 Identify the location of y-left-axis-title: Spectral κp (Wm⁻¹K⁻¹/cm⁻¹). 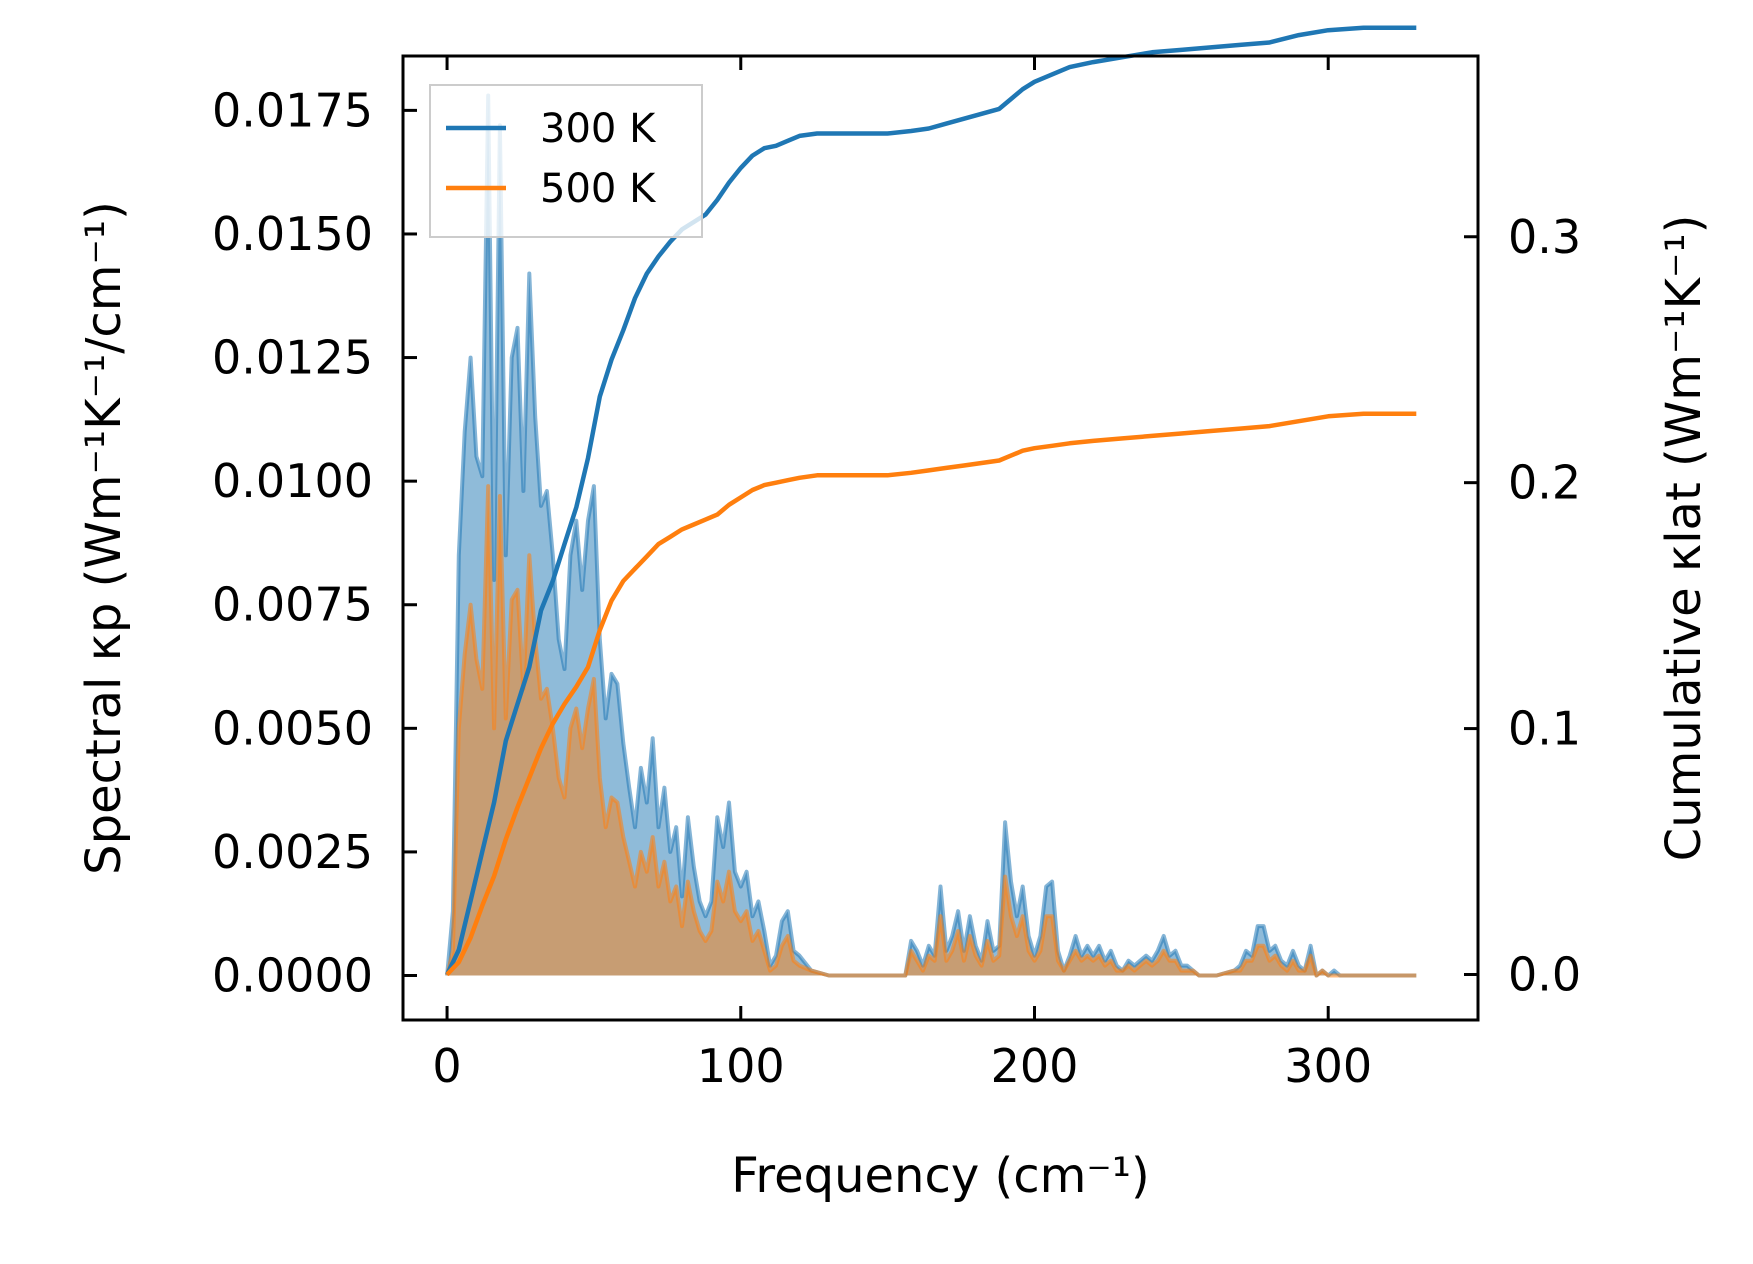
(104, 538).